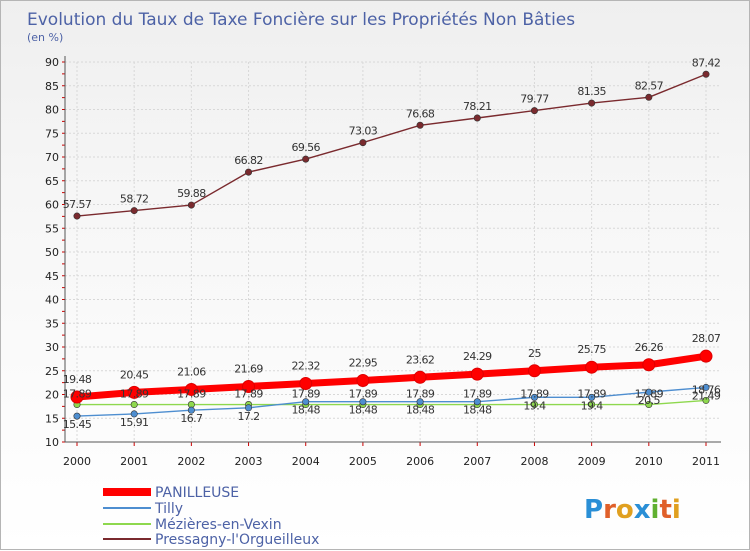  I want to click on x-tick-label: 2004, so click(306, 461).